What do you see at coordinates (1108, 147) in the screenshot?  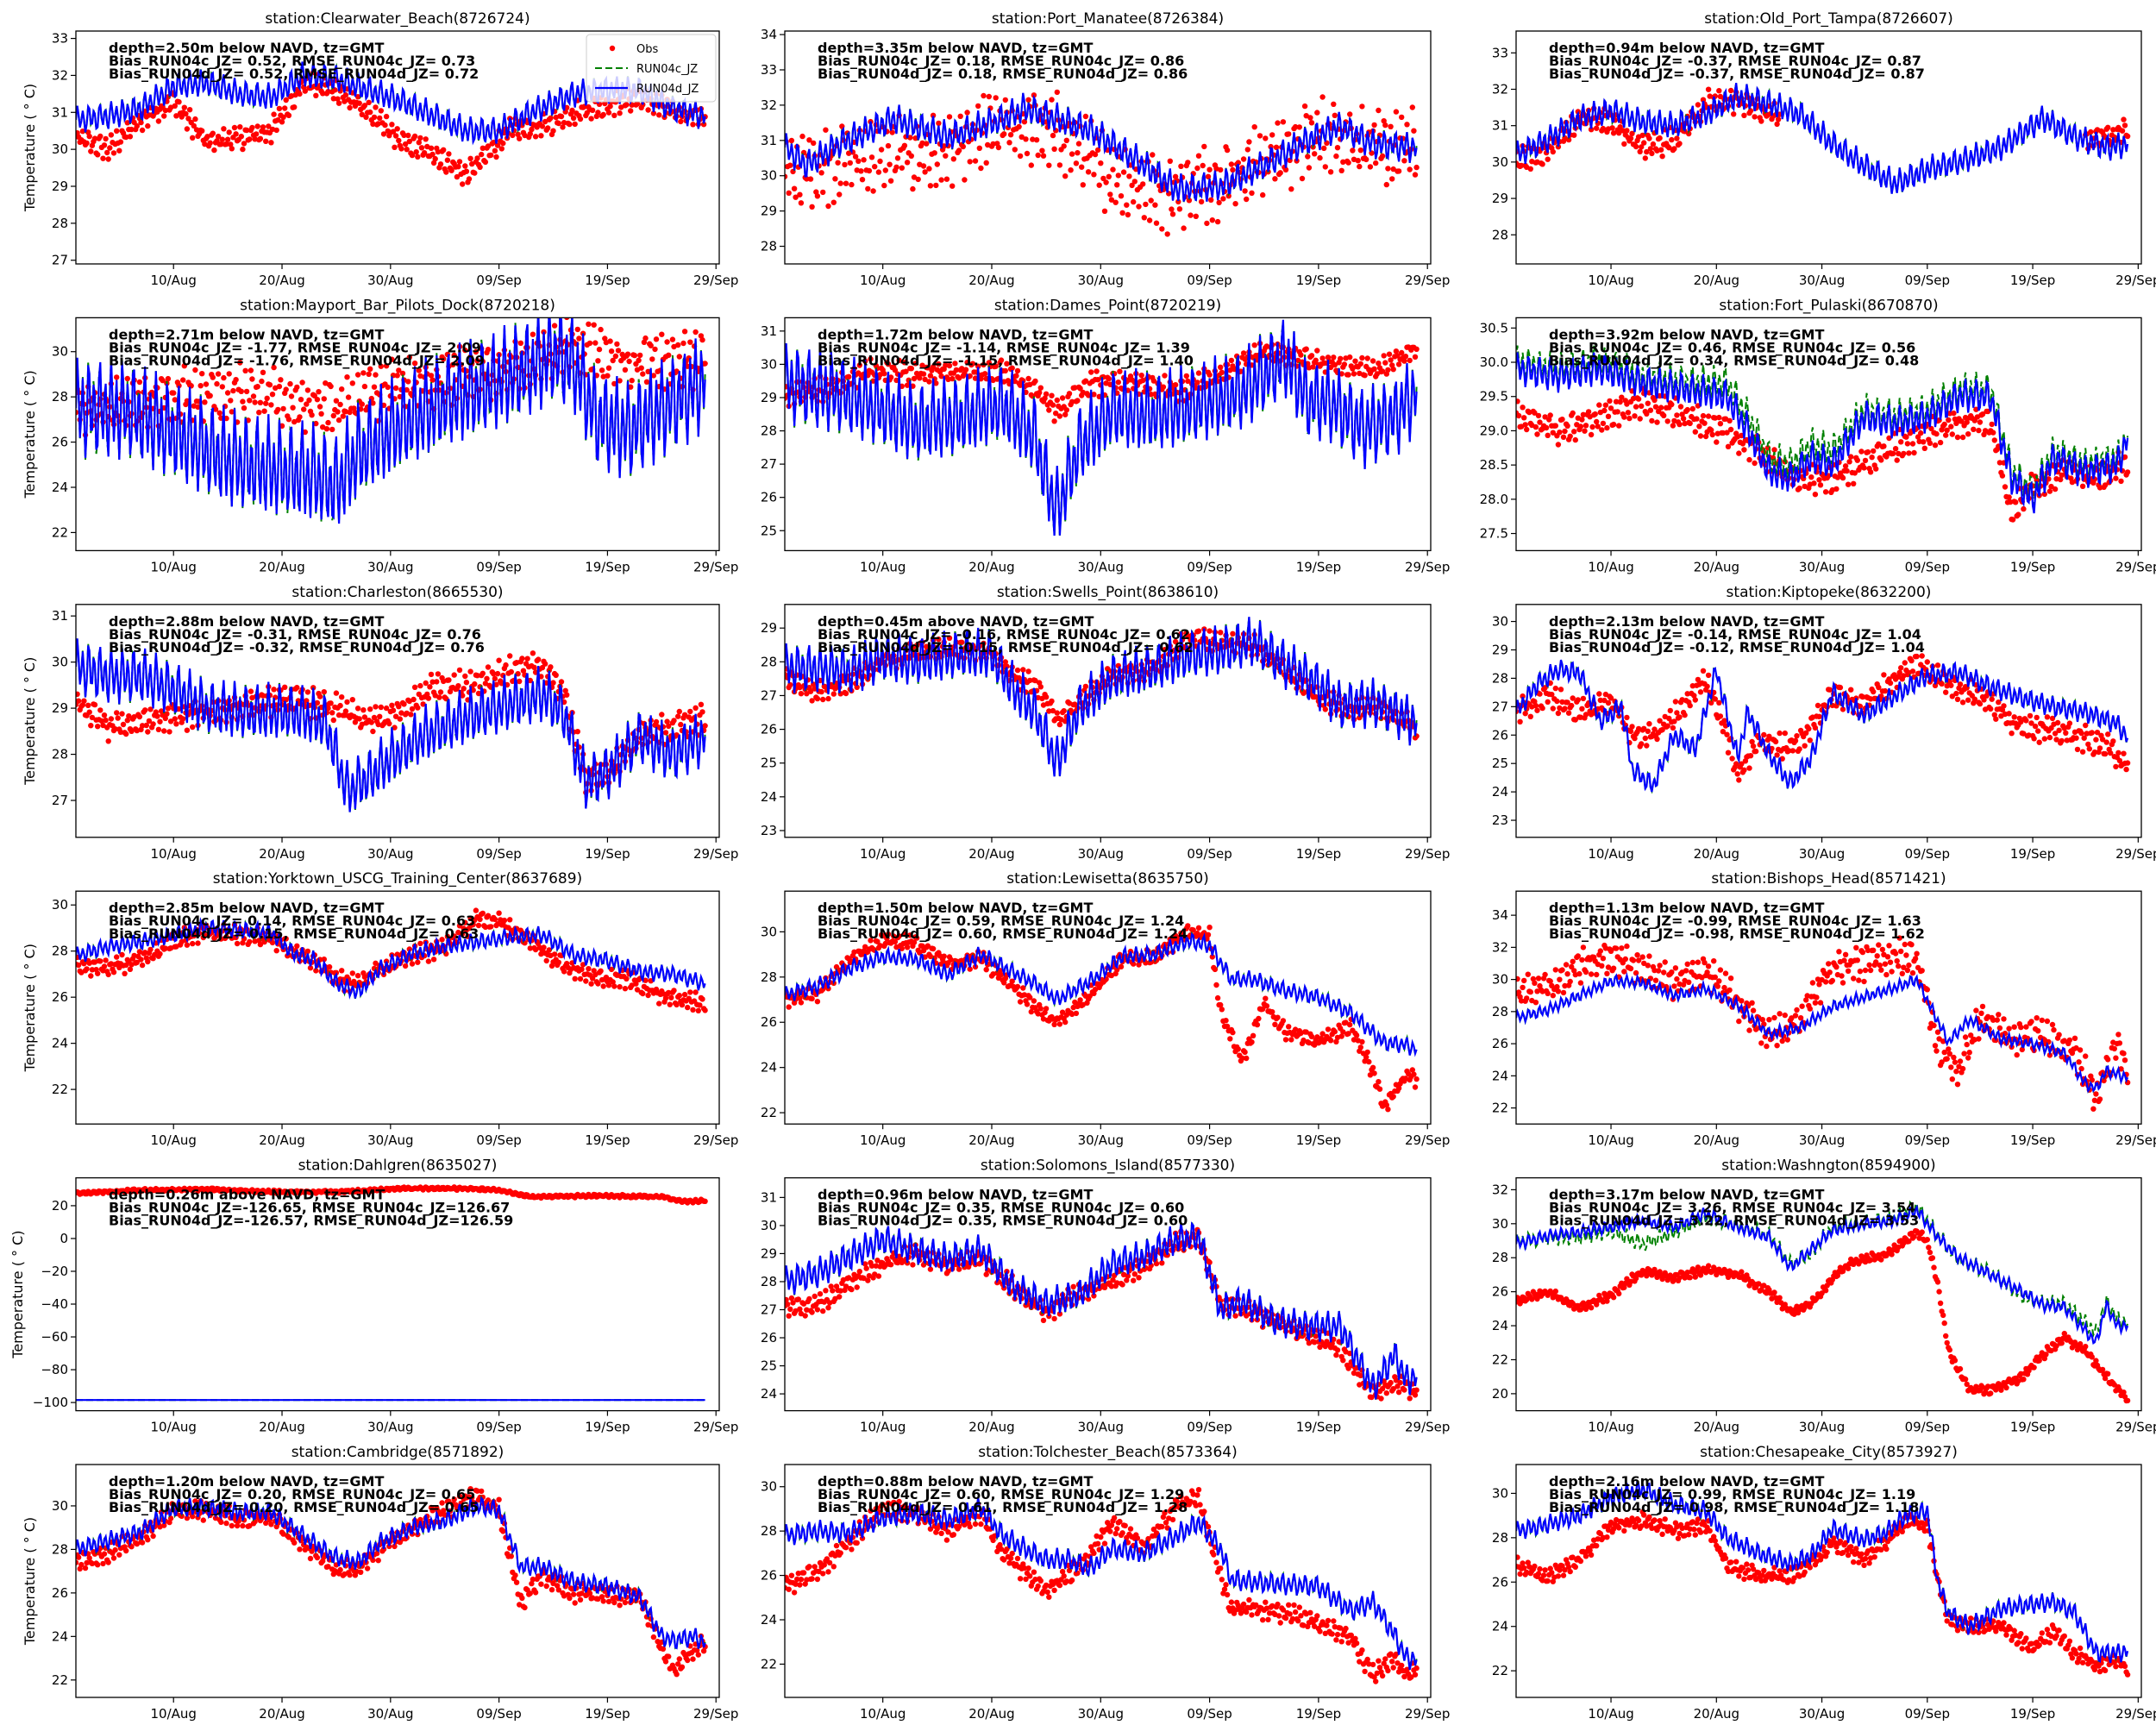 I see `axes-frame` at bounding box center [1108, 147].